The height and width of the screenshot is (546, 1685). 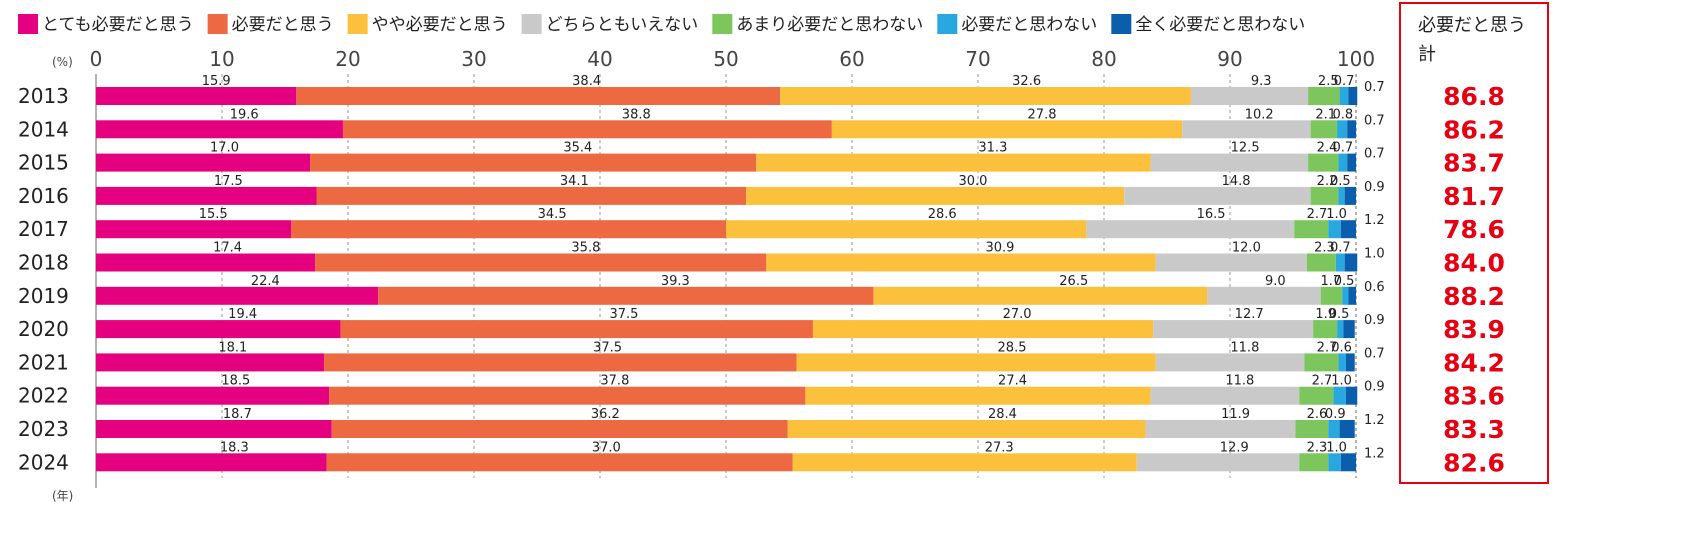 What do you see at coordinates (1336, 214) in the screenshot?
I see `value-label-2017-series-6: 1.0` at bounding box center [1336, 214].